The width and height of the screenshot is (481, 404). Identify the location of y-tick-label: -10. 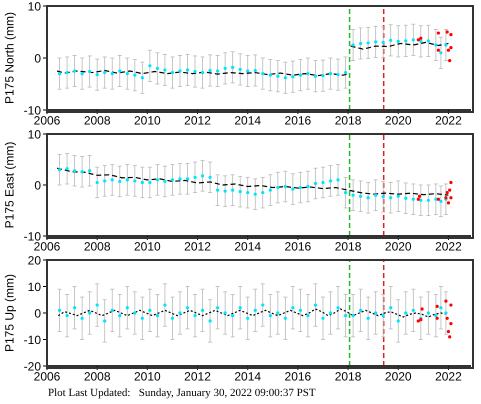
(33, 339).